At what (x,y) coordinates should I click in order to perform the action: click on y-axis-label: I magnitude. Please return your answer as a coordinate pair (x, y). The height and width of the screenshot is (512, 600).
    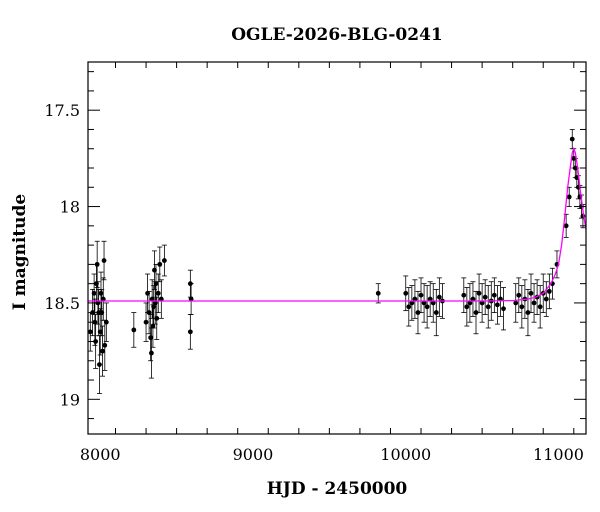
    Looking at the image, I should click on (20, 252).